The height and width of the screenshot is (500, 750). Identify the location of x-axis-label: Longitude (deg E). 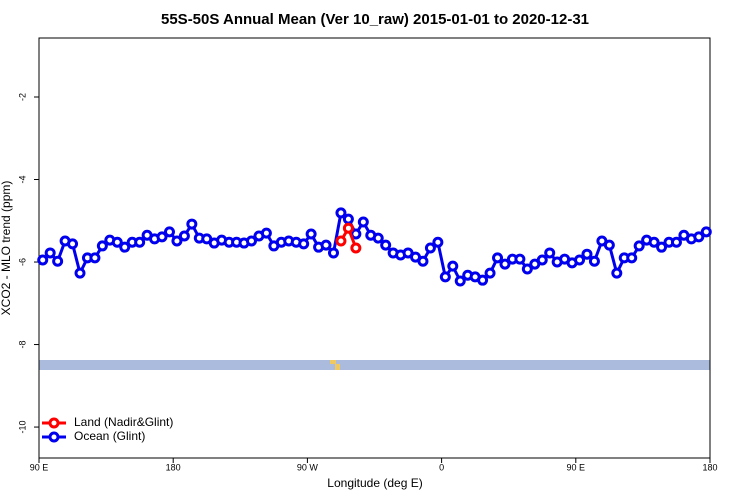
(374, 483).